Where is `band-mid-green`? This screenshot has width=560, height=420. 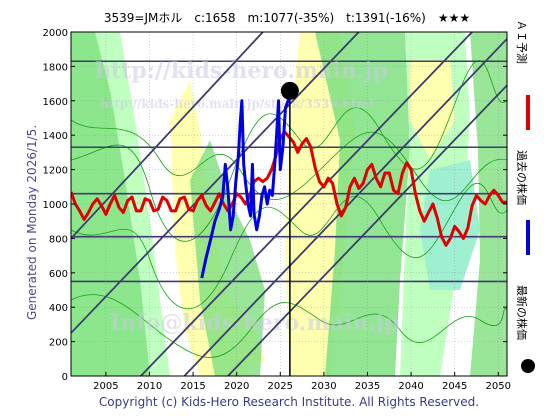 band-mid-green is located at coordinates (227, 258).